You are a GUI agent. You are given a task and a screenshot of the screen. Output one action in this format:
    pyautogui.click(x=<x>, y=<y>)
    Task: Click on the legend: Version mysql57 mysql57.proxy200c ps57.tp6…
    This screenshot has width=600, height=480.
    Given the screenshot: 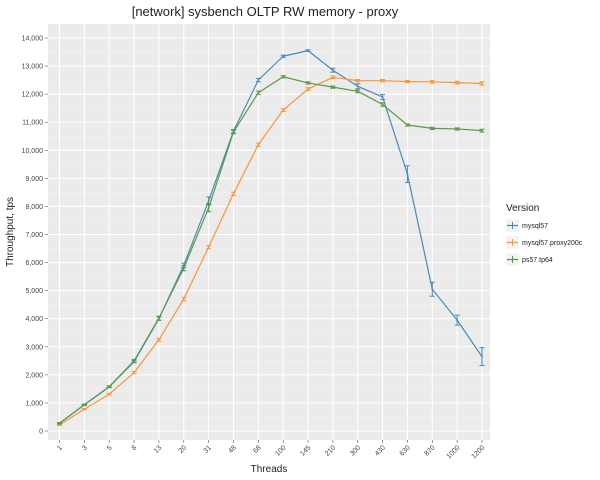 What is the action you would take?
    pyautogui.click(x=544, y=235)
    